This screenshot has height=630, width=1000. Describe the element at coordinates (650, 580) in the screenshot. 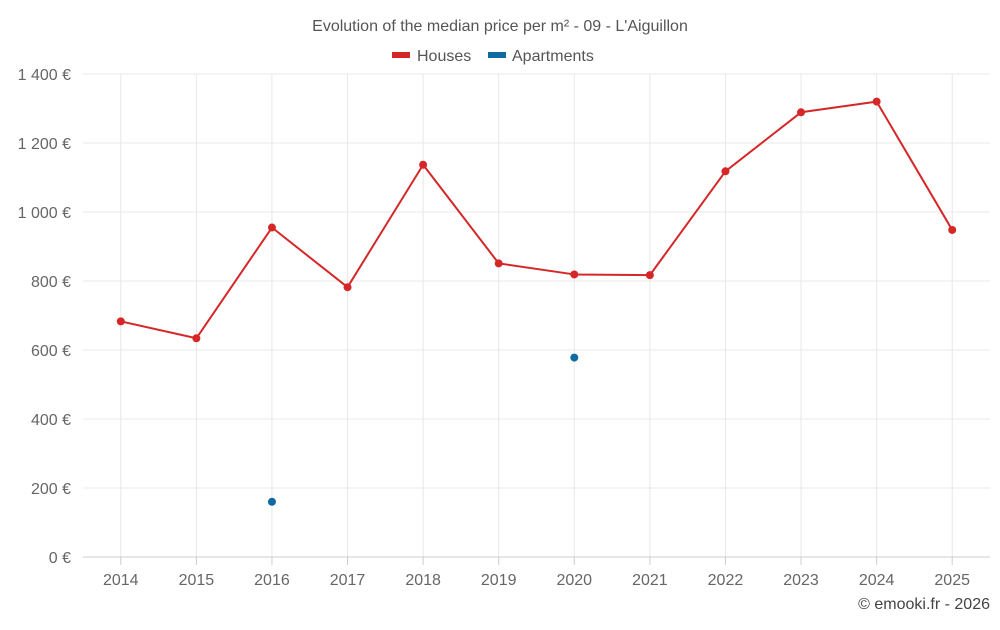

I see `x-tick-label: 2021` at that location.